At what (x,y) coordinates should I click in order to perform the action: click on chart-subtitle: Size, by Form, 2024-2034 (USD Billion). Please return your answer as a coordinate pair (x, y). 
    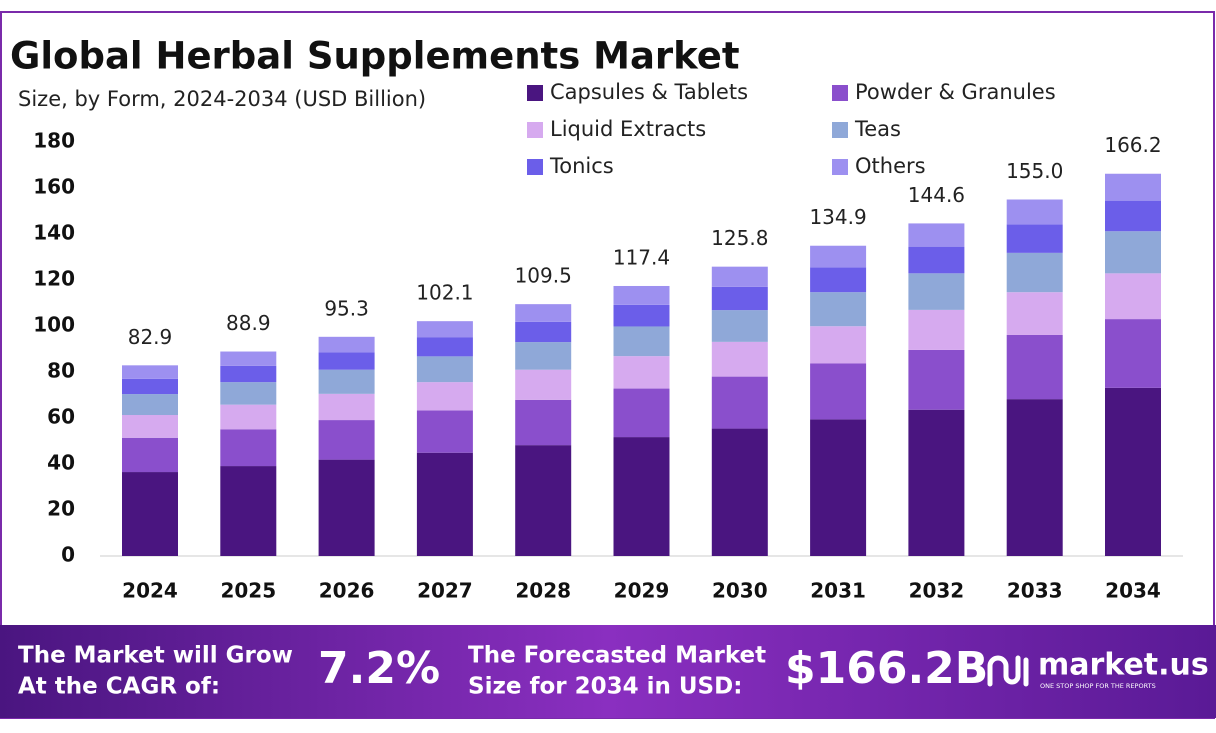
    Looking at the image, I should click on (222, 99).